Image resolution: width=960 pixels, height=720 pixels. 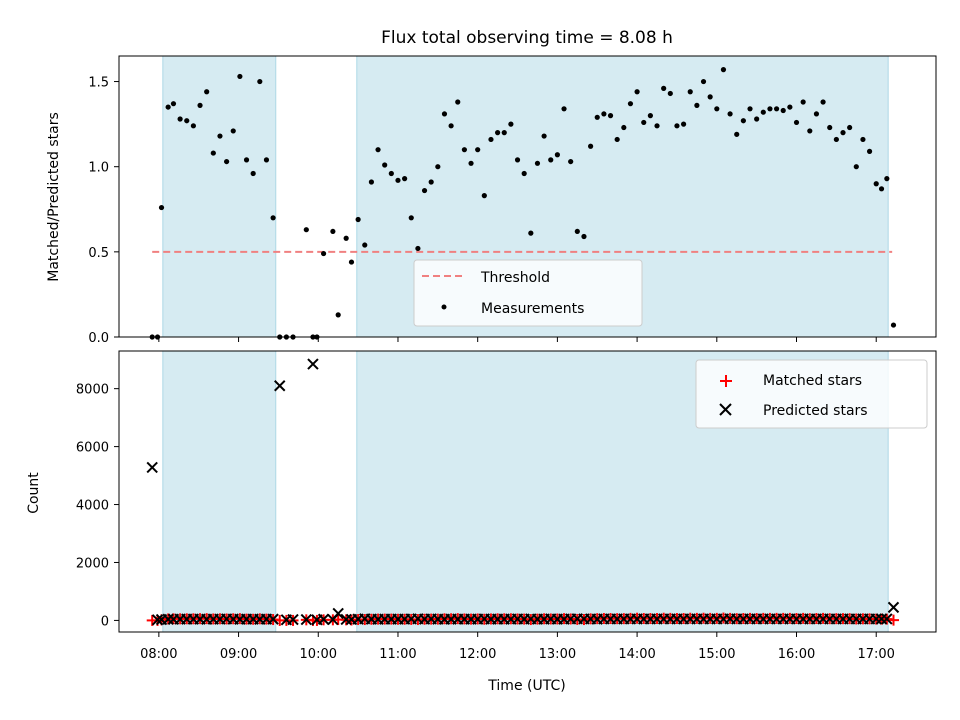 I want to click on y-tick-label: 2000, so click(x=92, y=563).